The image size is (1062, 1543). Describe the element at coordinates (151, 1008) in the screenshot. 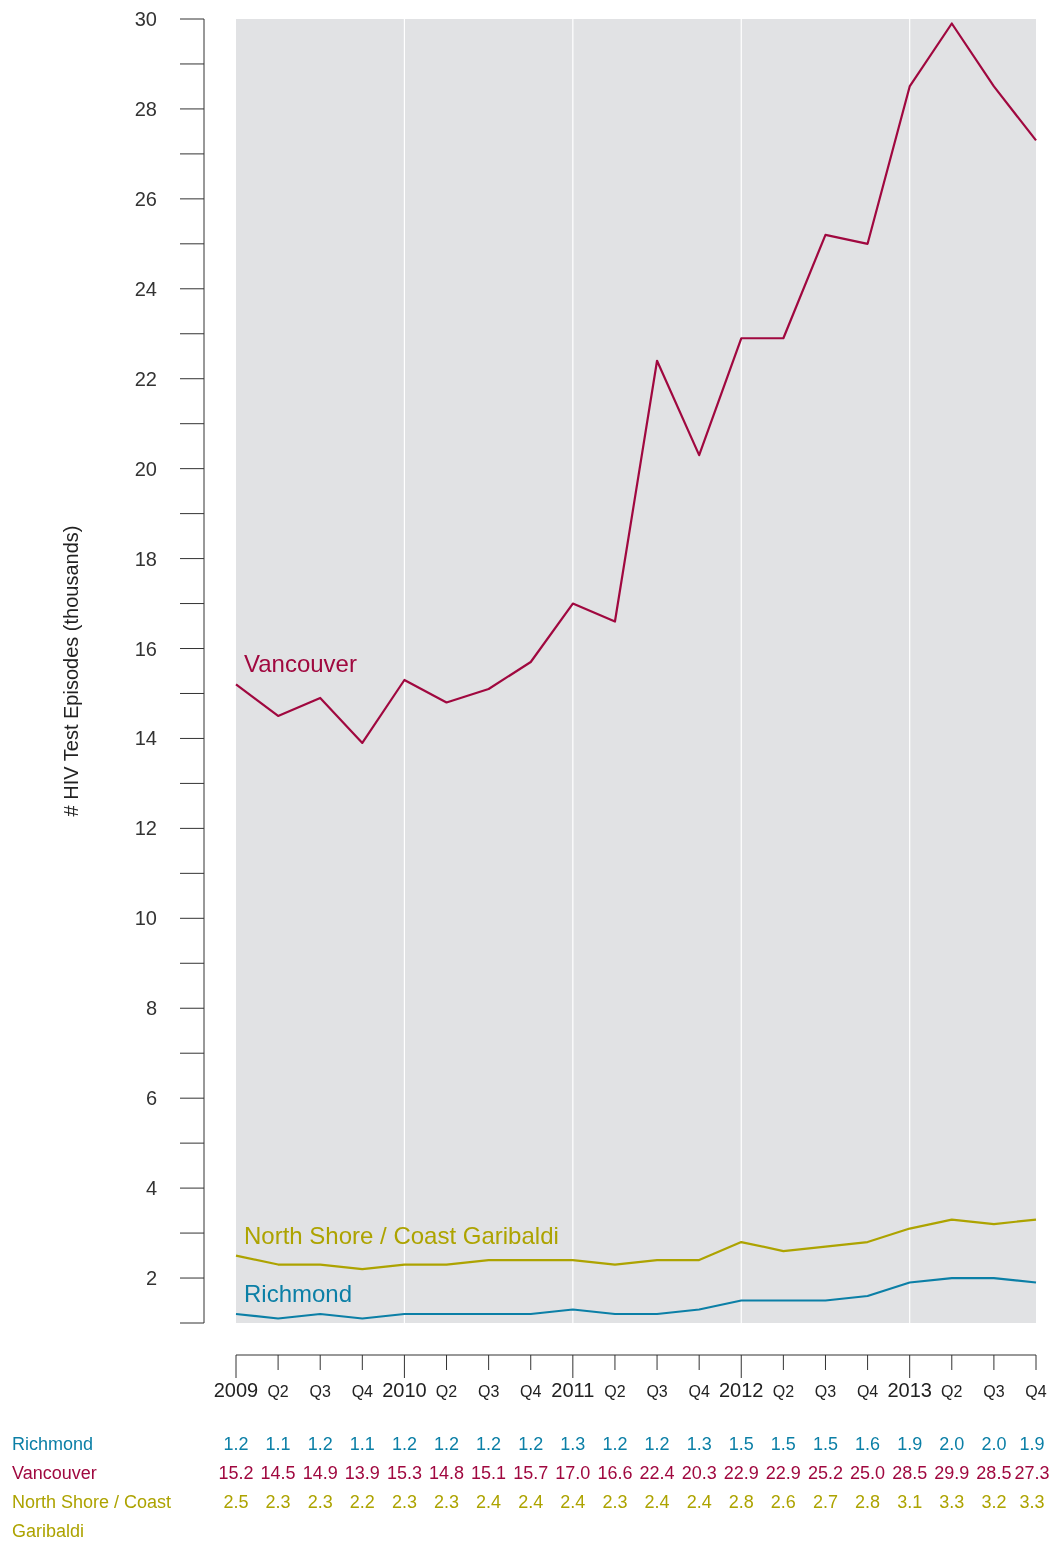

I see `y-tick-label: 8` at that location.